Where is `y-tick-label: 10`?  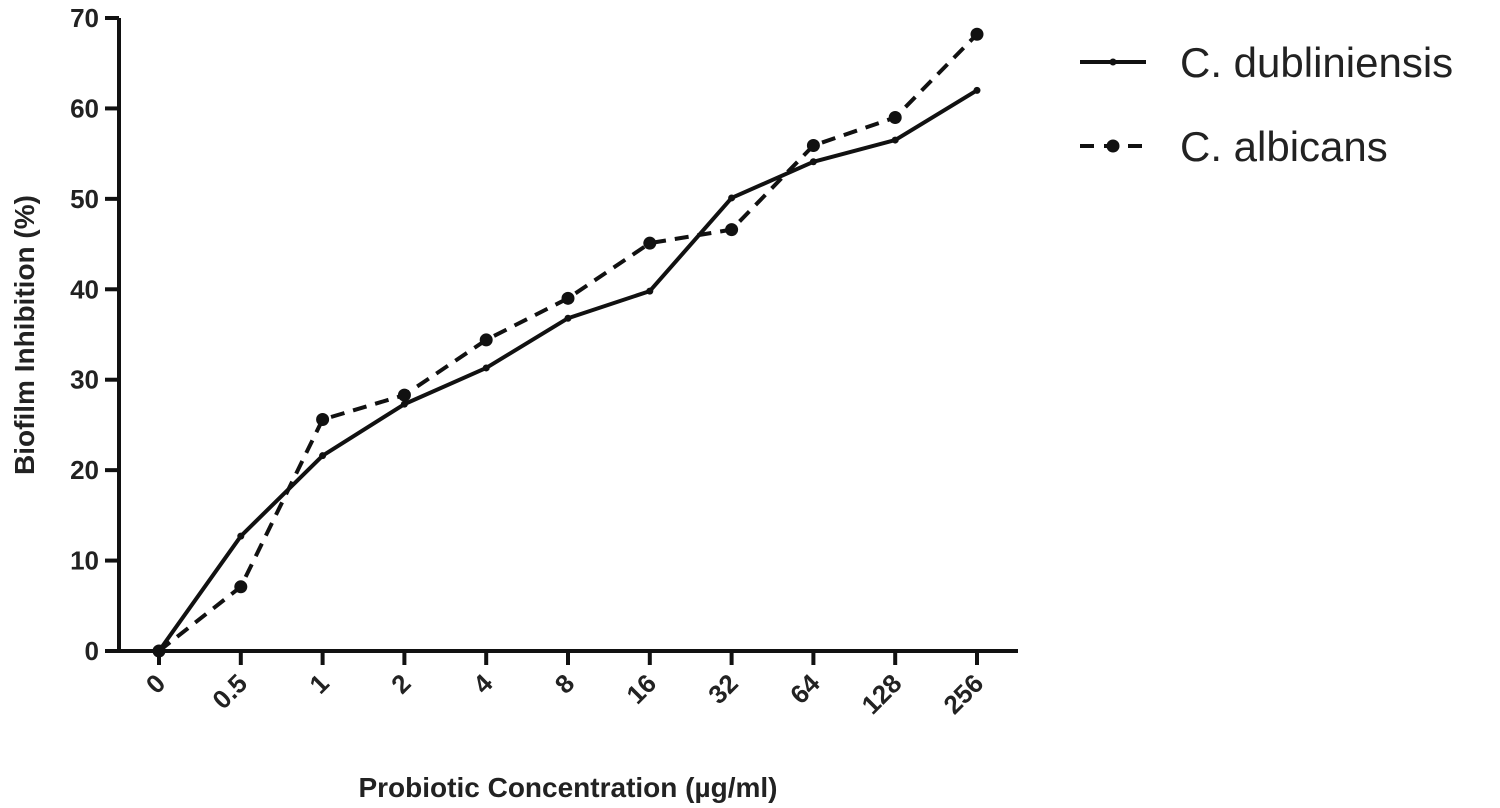 y-tick-label: 10 is located at coordinates (84, 561).